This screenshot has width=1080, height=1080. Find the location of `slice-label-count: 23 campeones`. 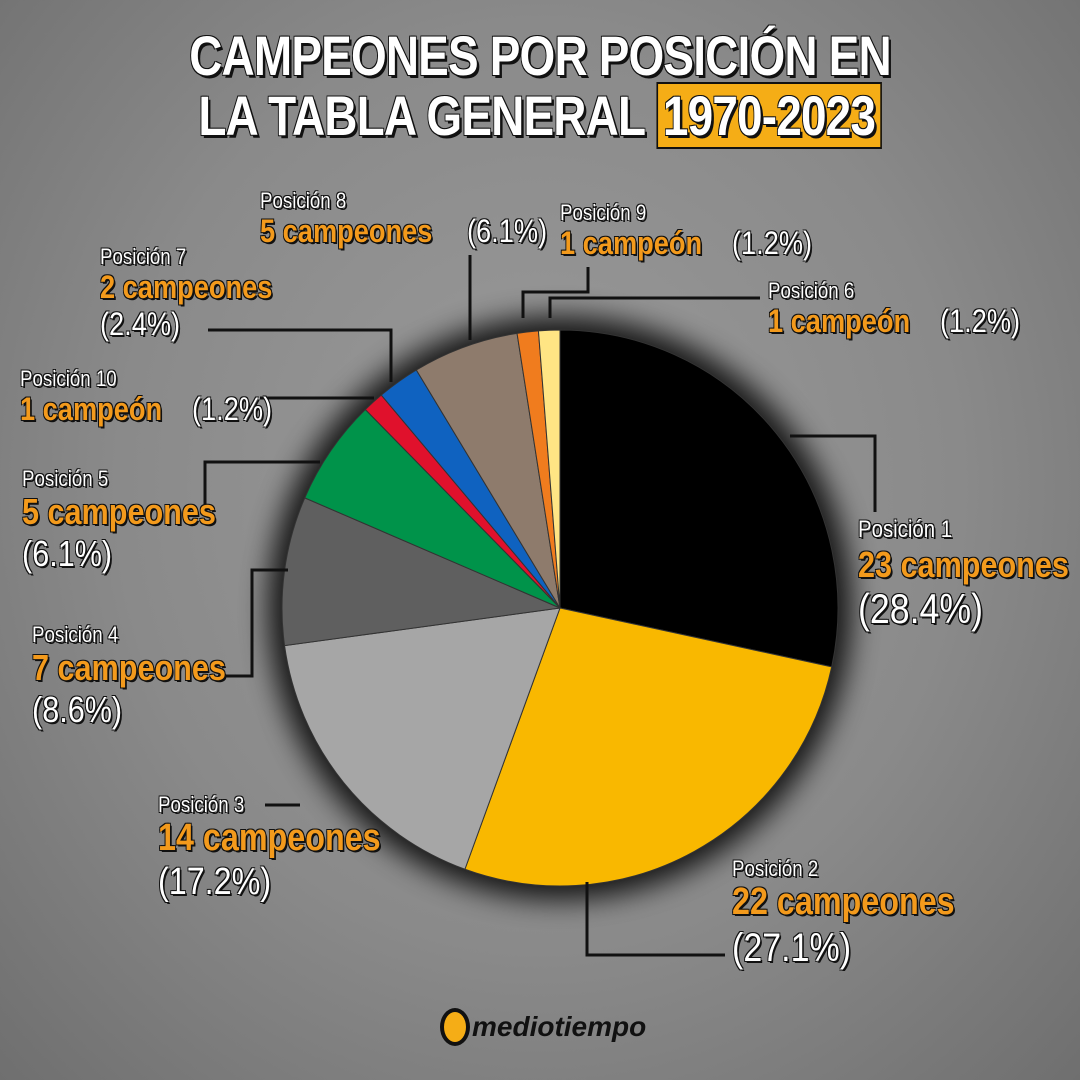

slice-label-count: 23 campeones is located at coordinates (963, 564).